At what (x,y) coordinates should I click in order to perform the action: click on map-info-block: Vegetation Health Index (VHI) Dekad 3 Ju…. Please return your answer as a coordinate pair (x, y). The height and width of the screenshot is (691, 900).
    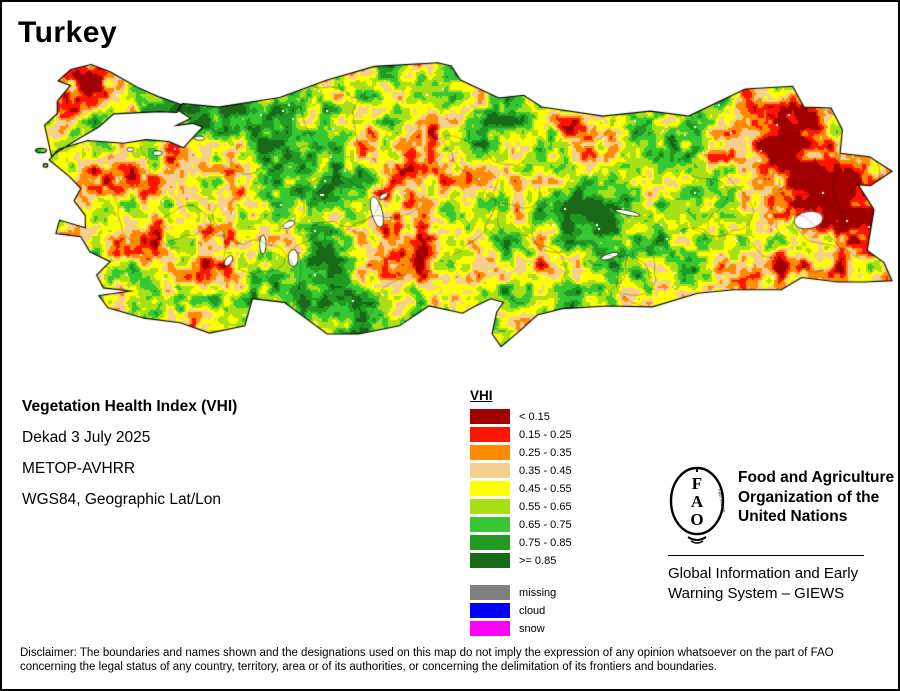
    Looking at the image, I should click on (129, 460).